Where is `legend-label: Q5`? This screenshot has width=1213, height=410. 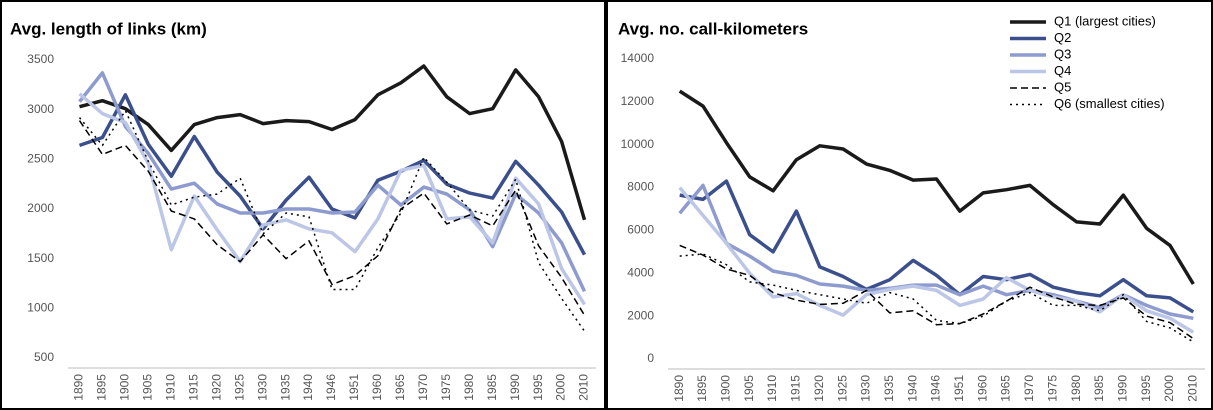
legend-label: Q5 is located at coordinates (1062, 86).